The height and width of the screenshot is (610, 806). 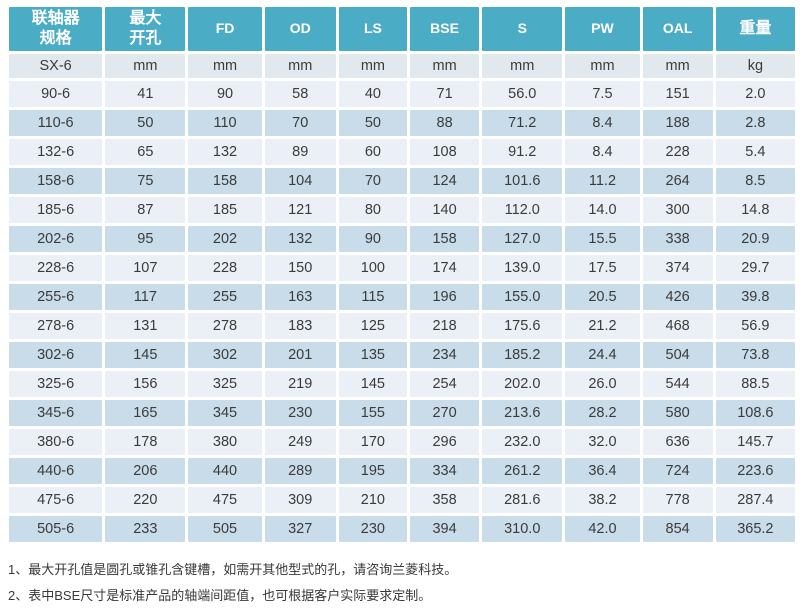 What do you see at coordinates (755, 66) in the screenshot?
I see `cell: kg` at bounding box center [755, 66].